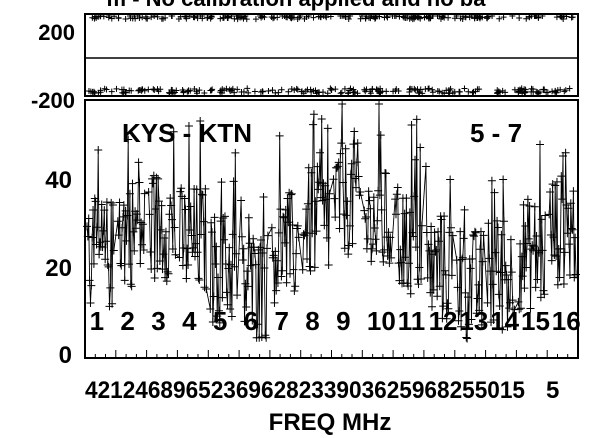  Describe the element at coordinates (504, 321) in the screenshot. I see `if-label: 14` at that location.